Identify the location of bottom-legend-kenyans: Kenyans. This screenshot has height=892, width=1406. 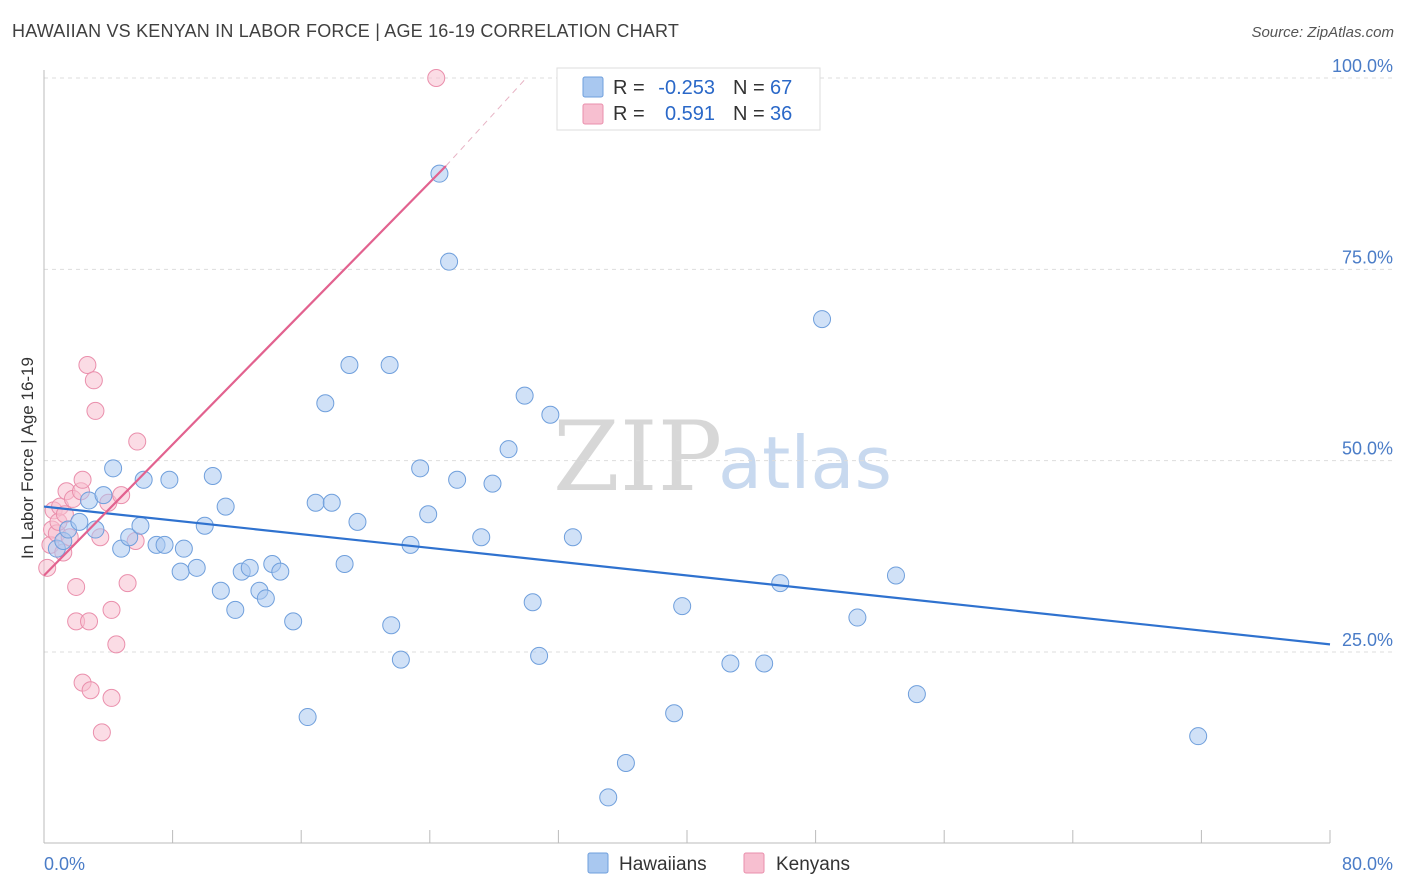
(813, 864).